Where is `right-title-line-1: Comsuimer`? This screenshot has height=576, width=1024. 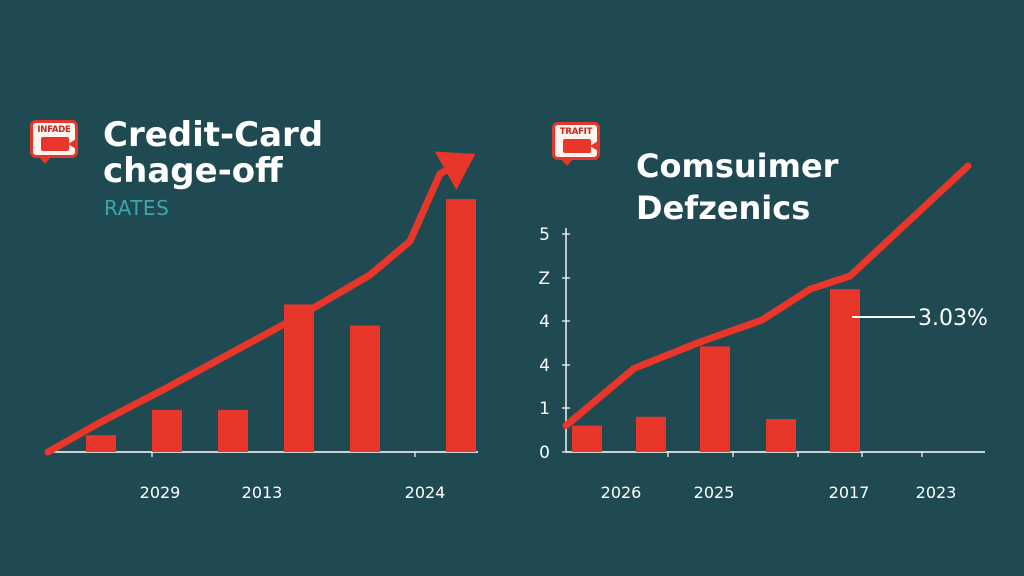 right-title-line-1: Comsuimer is located at coordinates (737, 166).